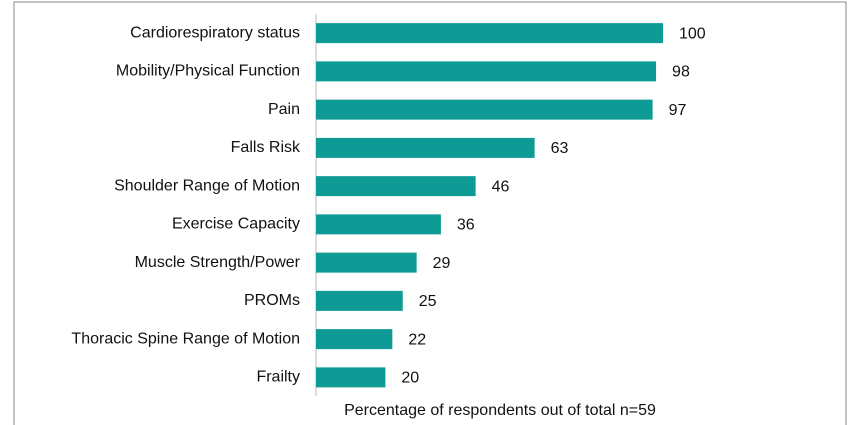  I want to click on value-label: 29, so click(442, 263).